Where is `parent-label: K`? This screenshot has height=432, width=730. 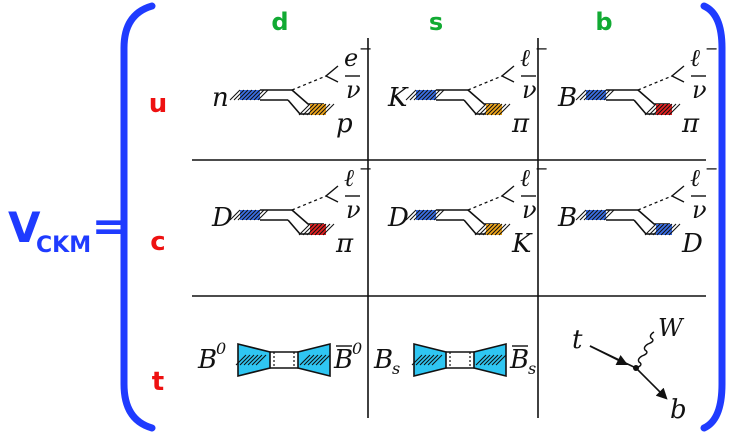
parent-label: K is located at coordinates (398, 98).